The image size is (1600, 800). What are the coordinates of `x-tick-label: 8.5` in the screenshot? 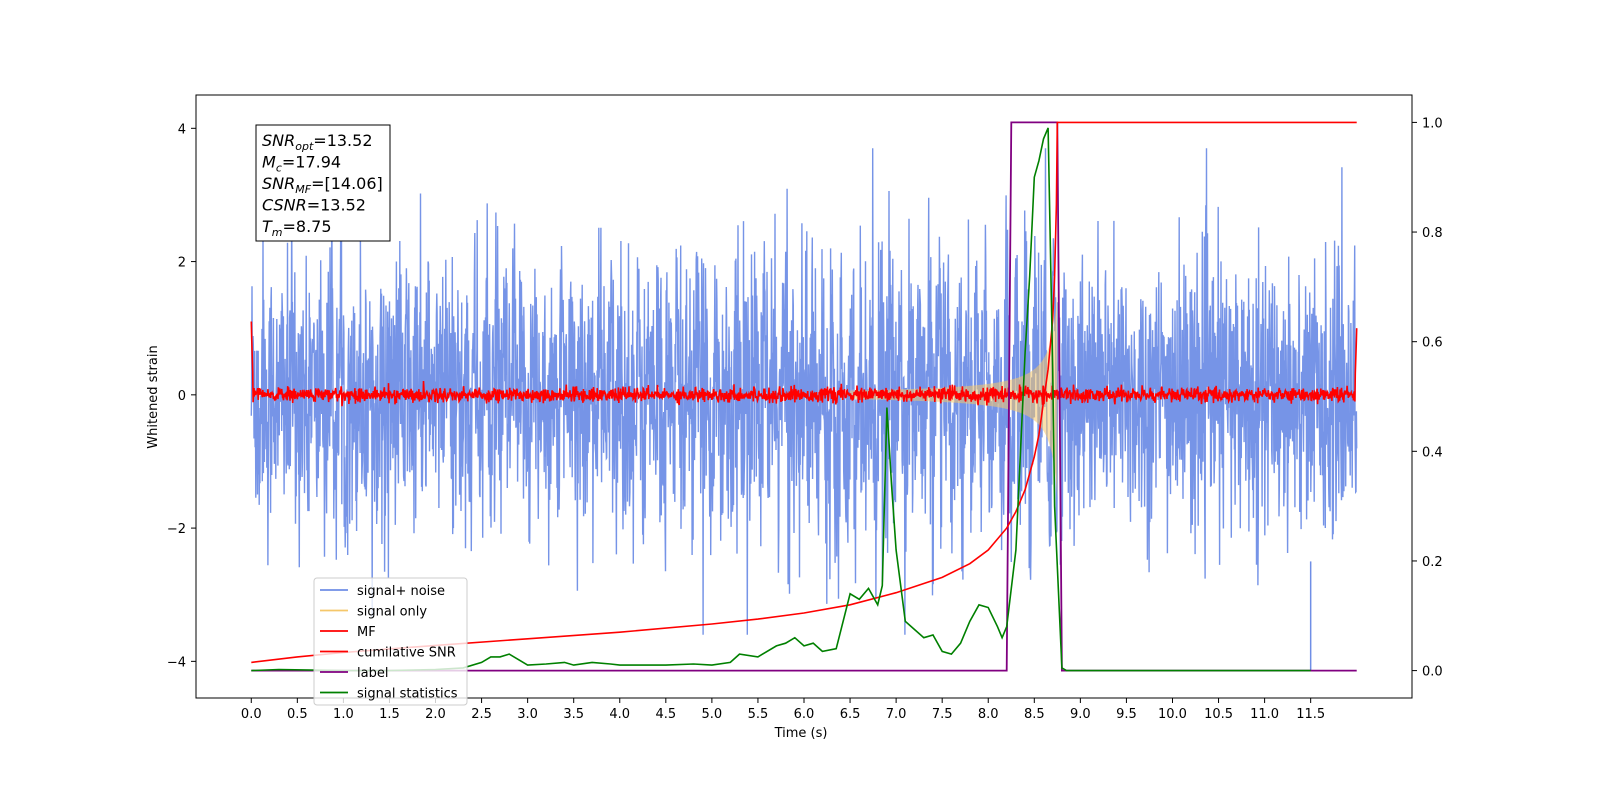 It's located at (1034, 714).